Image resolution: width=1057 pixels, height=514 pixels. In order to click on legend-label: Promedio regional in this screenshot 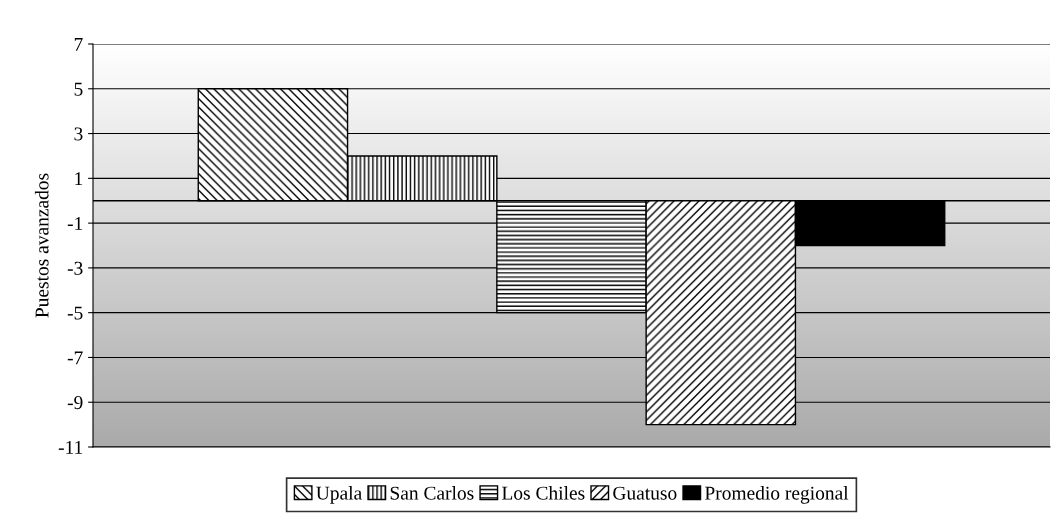, I will do `click(776, 495)`.